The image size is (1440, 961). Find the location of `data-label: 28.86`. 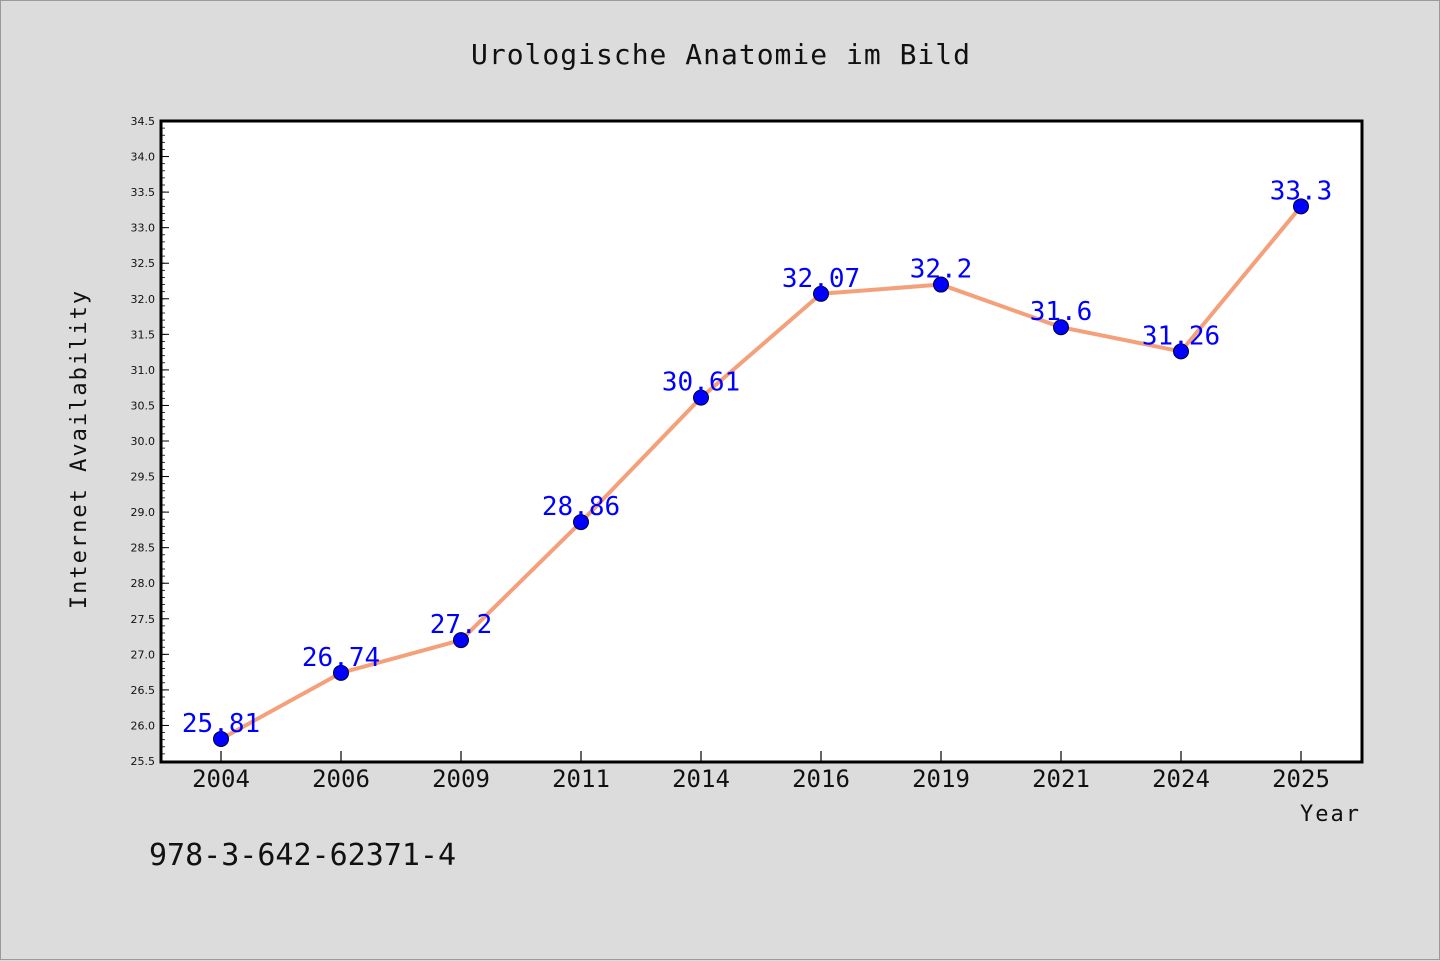

data-label: 28.86 is located at coordinates (581, 507).